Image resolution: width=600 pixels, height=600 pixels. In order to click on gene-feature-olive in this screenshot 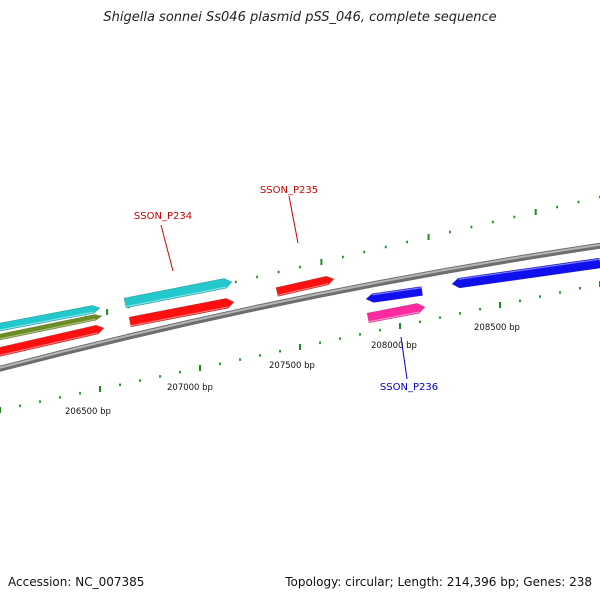, I will do `click(51, 327)`.